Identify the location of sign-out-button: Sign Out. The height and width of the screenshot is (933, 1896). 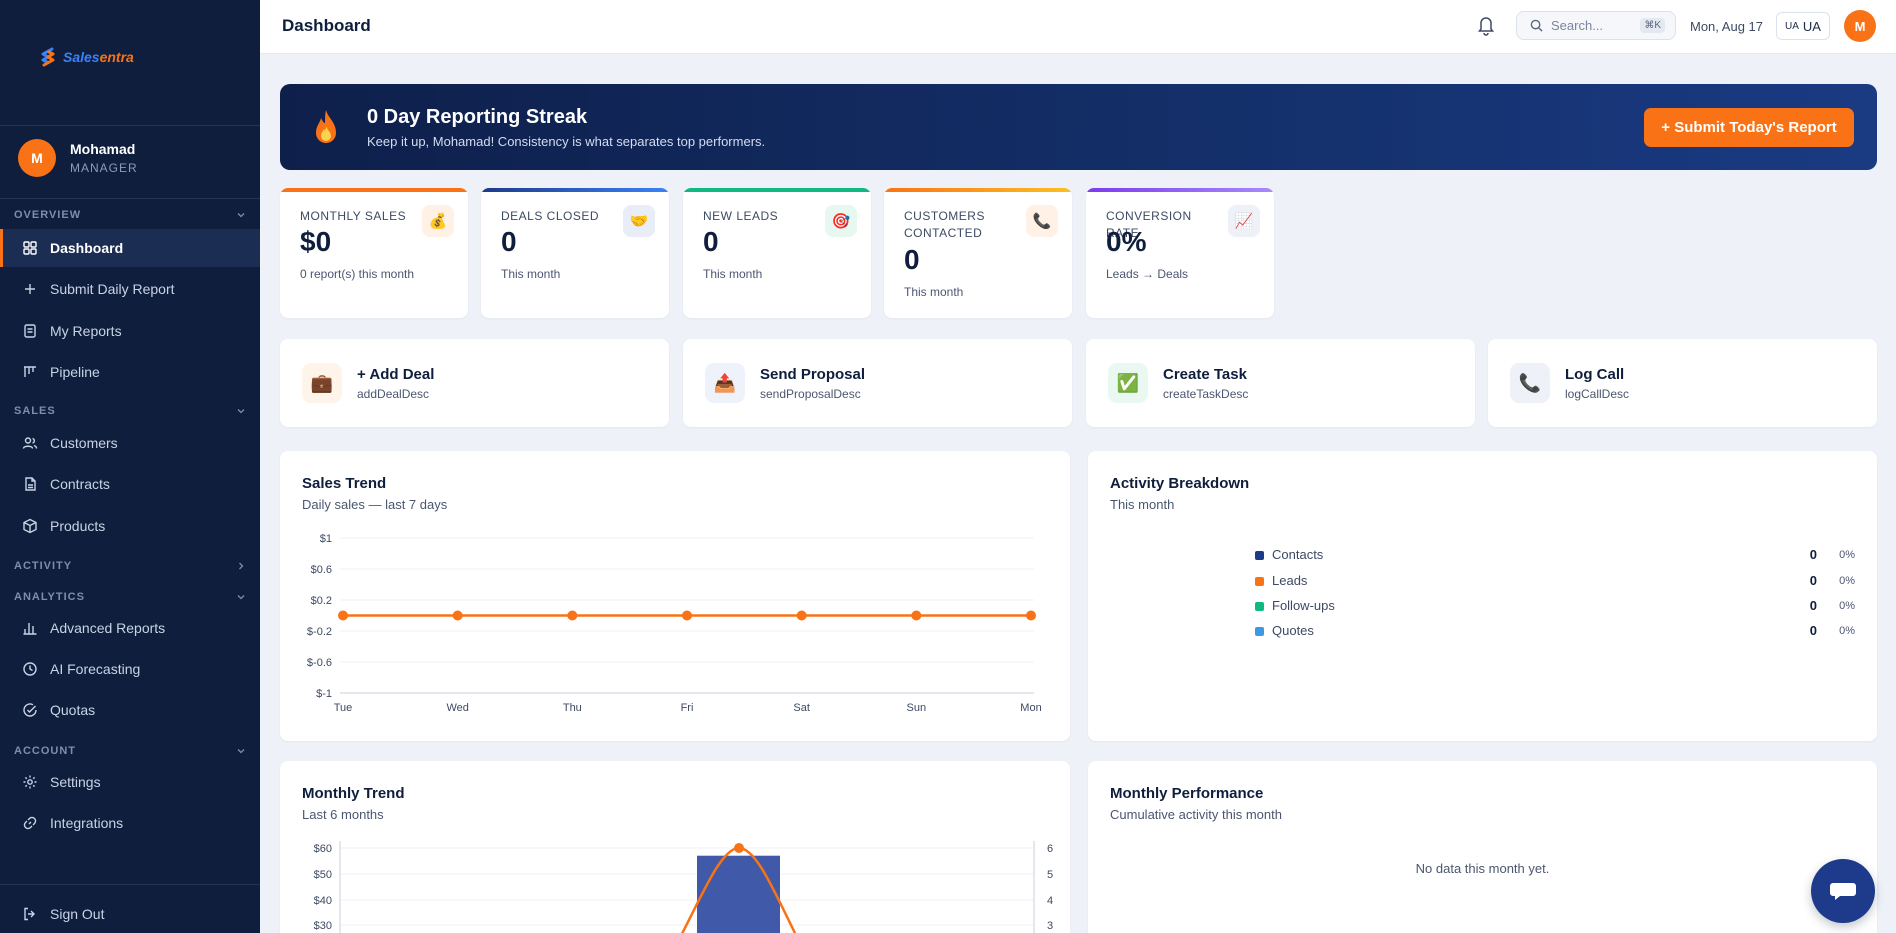
(130, 914).